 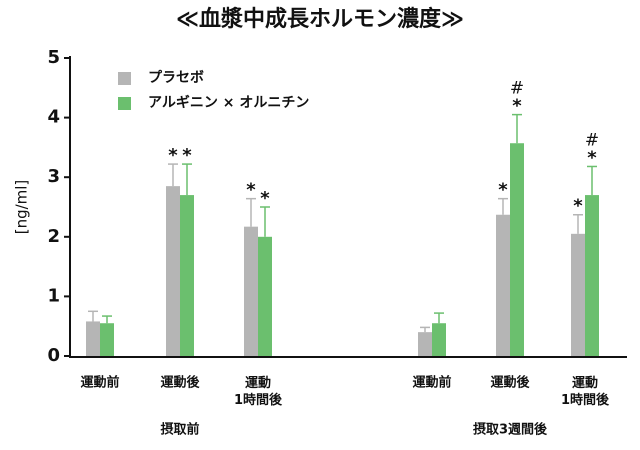 What do you see at coordinates (22, 207) in the screenshot?
I see `y-axis-label: [ng/ml]` at bounding box center [22, 207].